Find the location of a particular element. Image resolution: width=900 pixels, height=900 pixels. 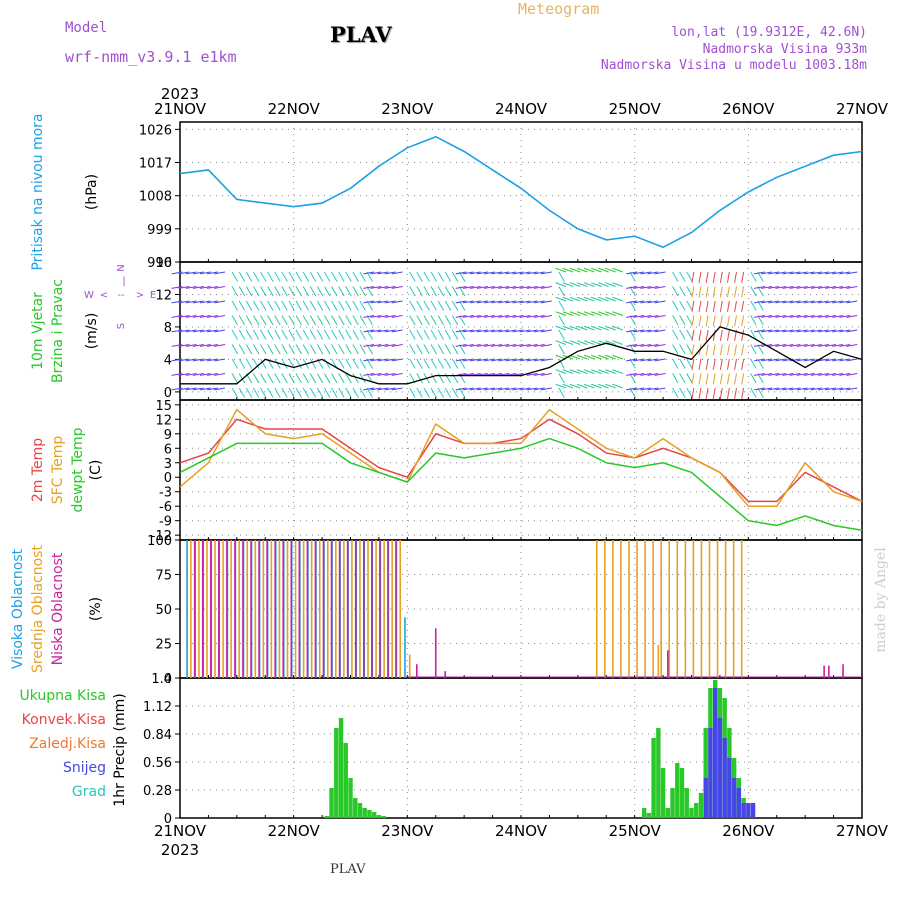

y-tick-label: 0 is located at coordinates (168, 679).